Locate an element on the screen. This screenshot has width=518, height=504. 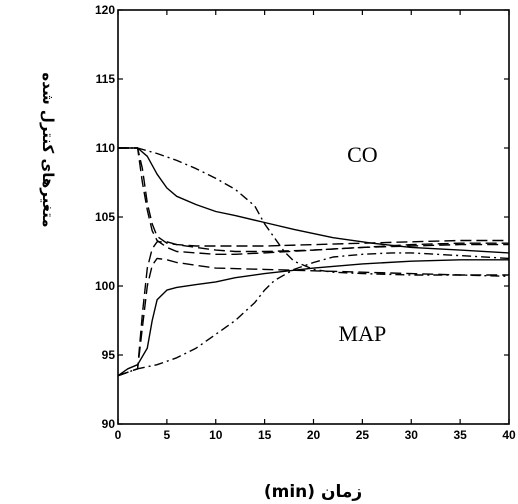
x-tick-label: 35 is located at coordinates (460, 435).